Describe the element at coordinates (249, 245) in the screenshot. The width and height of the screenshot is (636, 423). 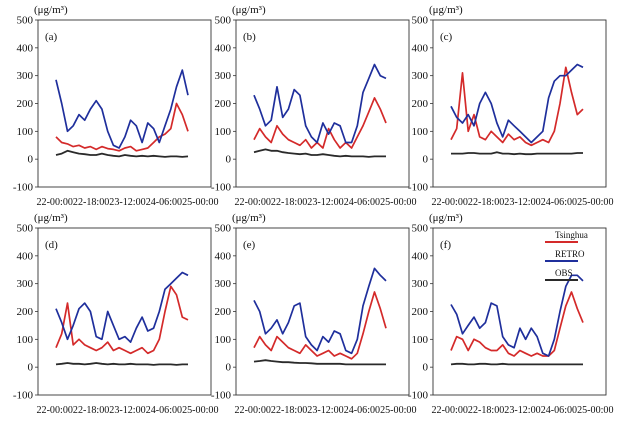
I see `panel-label: (e)` at that location.